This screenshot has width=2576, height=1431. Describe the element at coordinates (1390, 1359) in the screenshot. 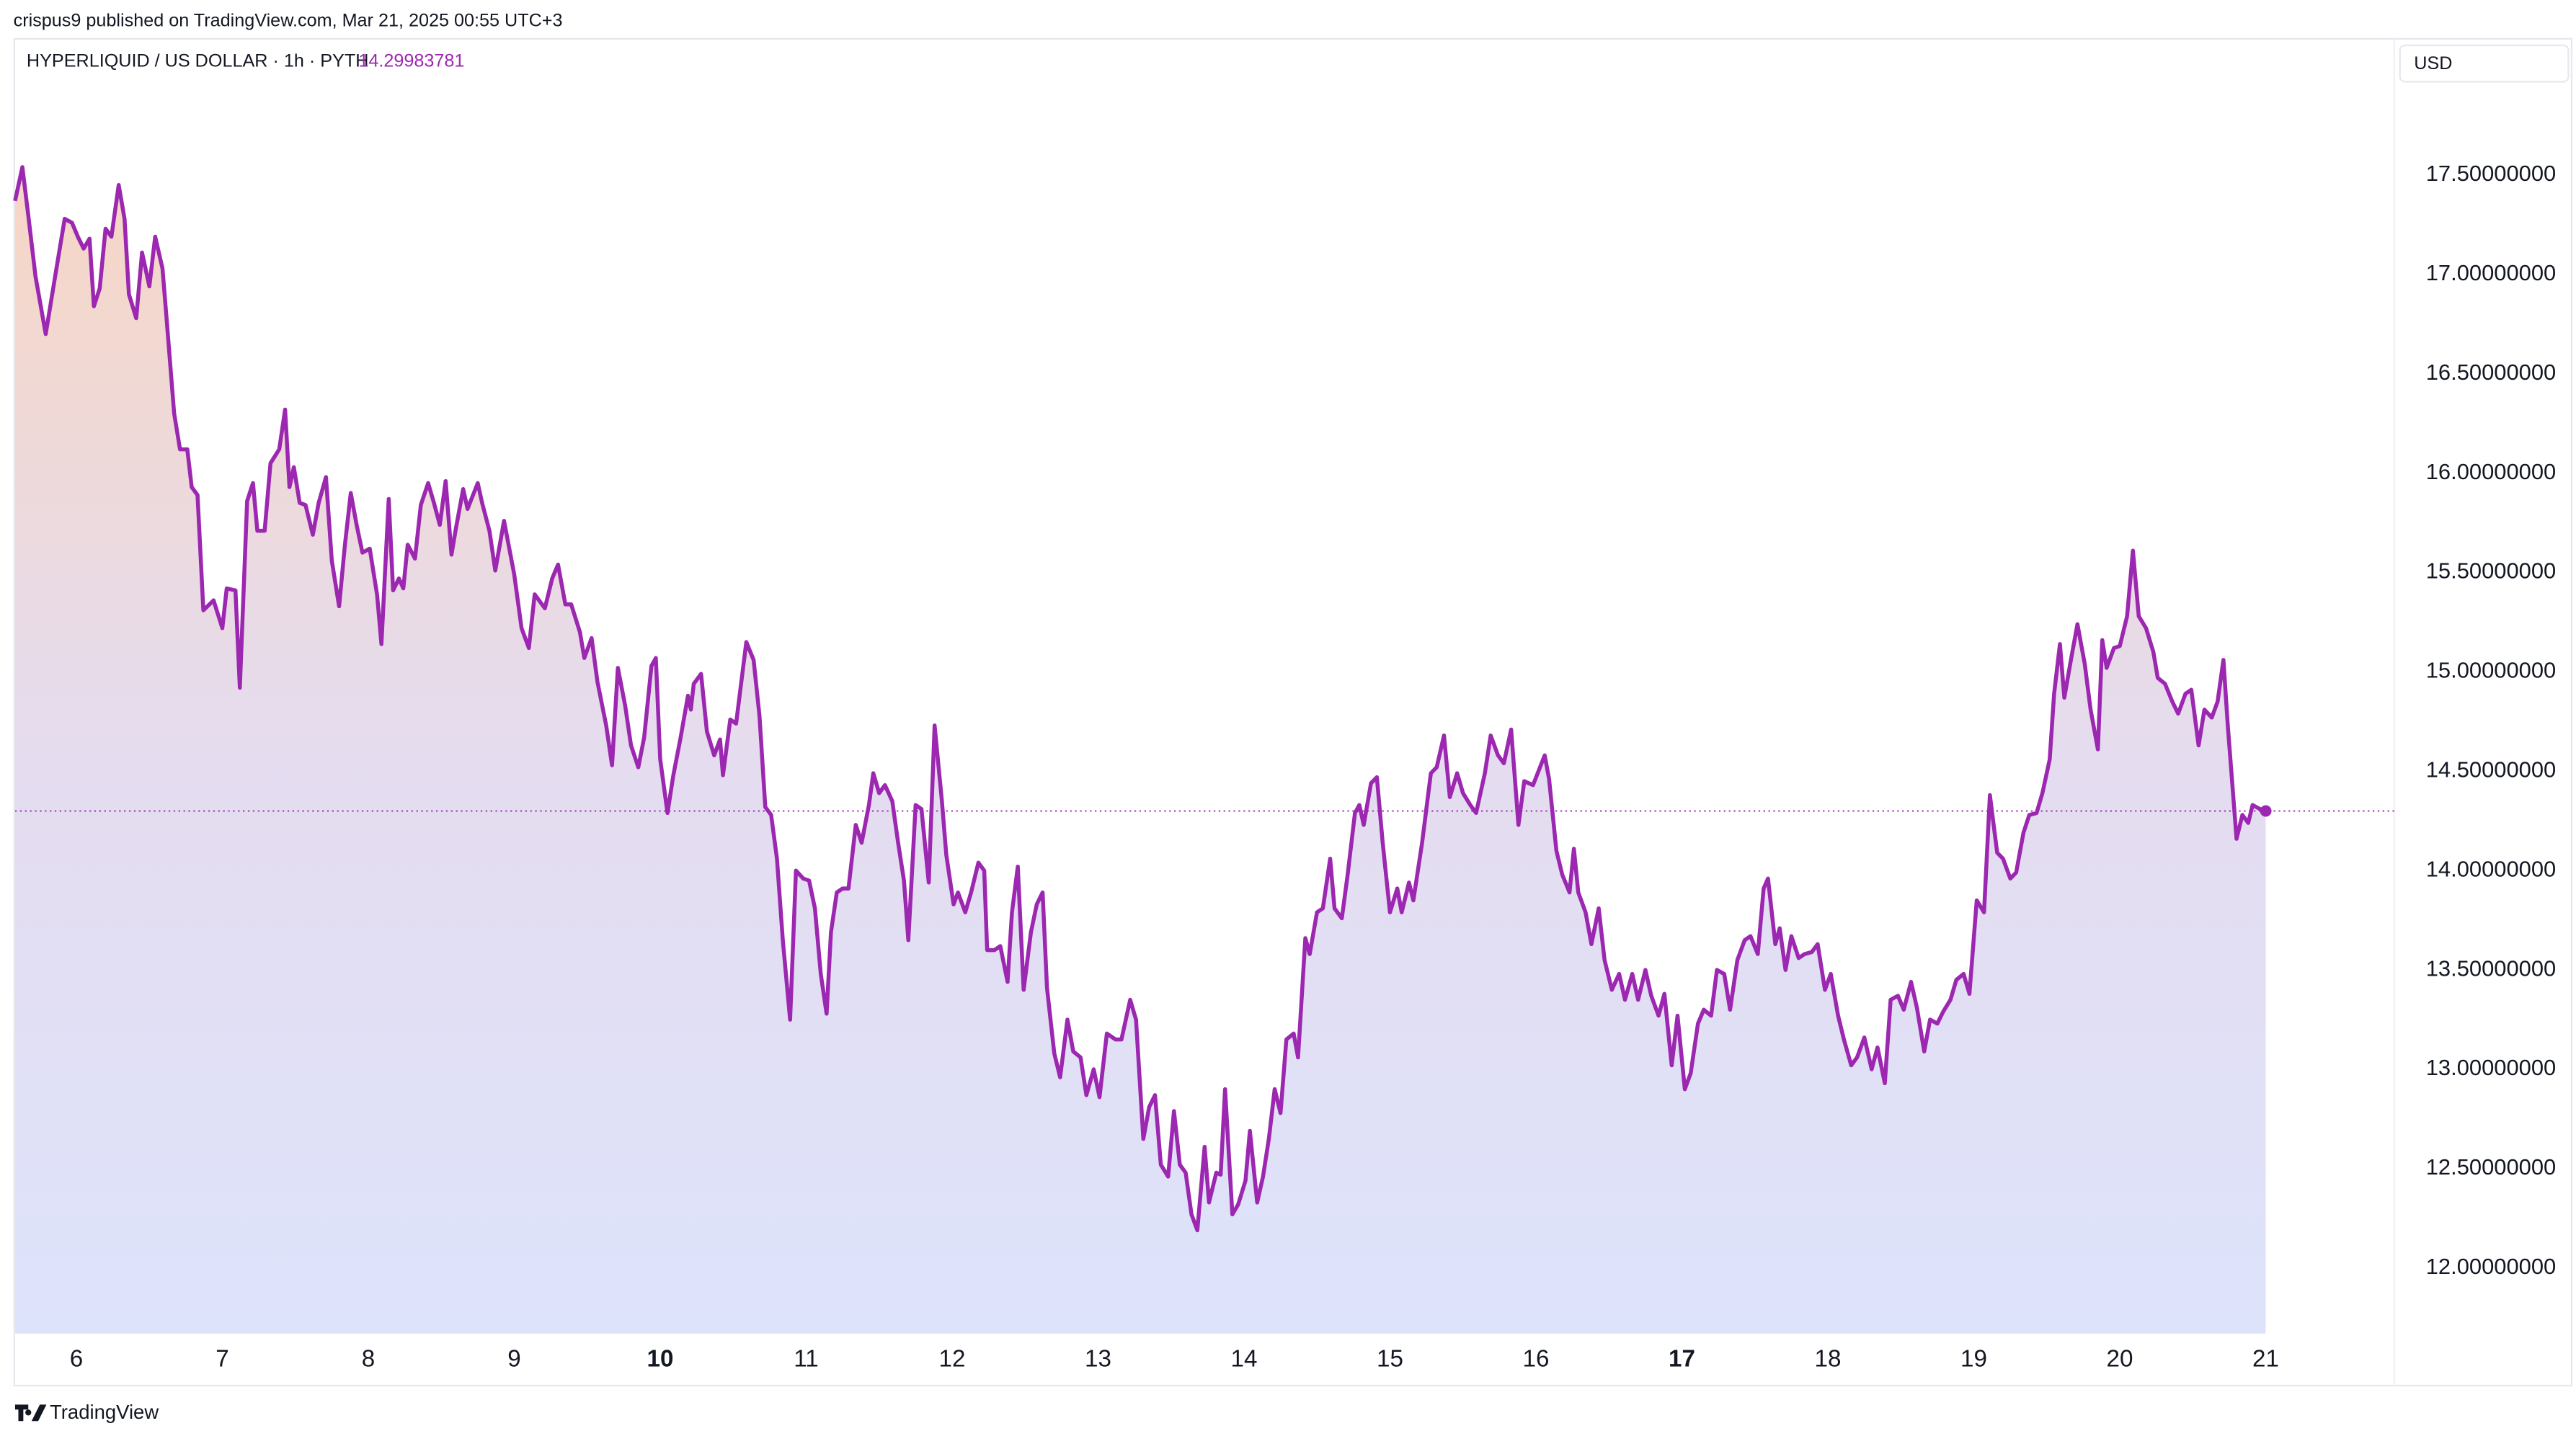

I see `x-tick-label: 15` at that location.